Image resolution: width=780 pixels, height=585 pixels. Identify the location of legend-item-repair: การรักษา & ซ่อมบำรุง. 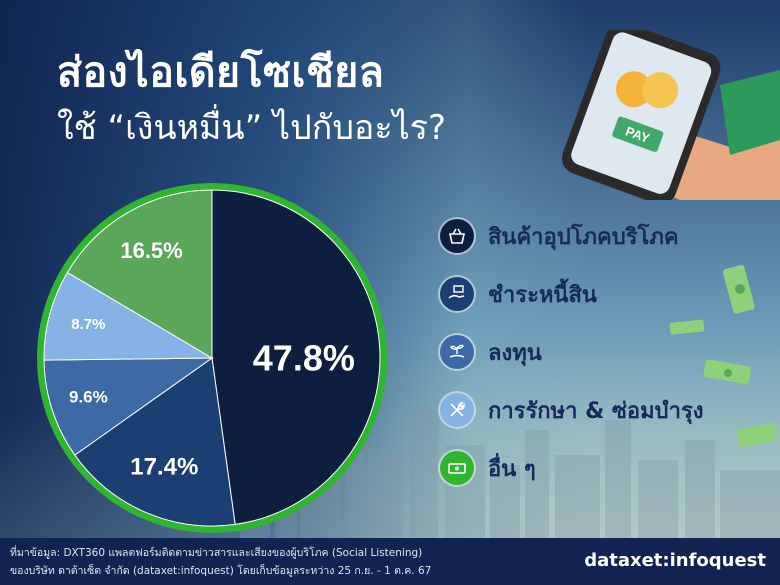
(572, 410).